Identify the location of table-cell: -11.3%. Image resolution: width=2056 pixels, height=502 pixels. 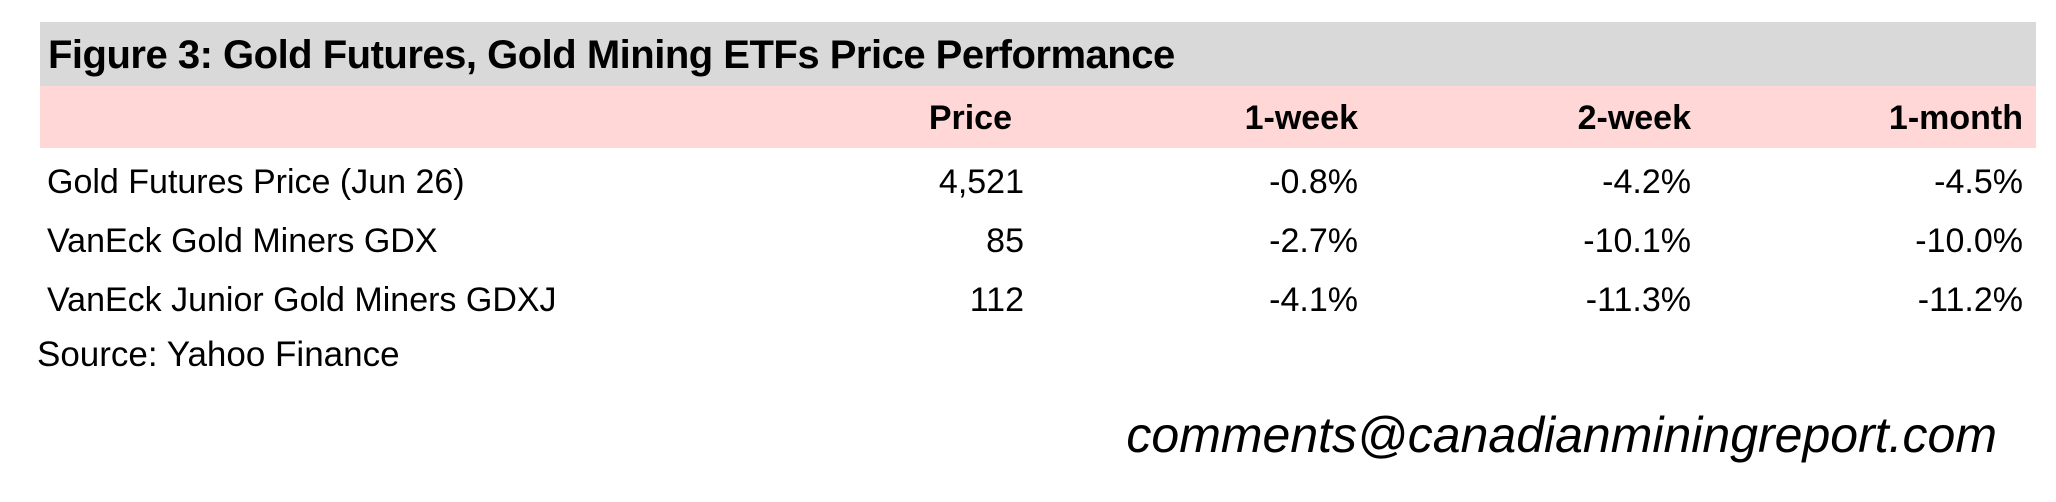
(1638, 300).